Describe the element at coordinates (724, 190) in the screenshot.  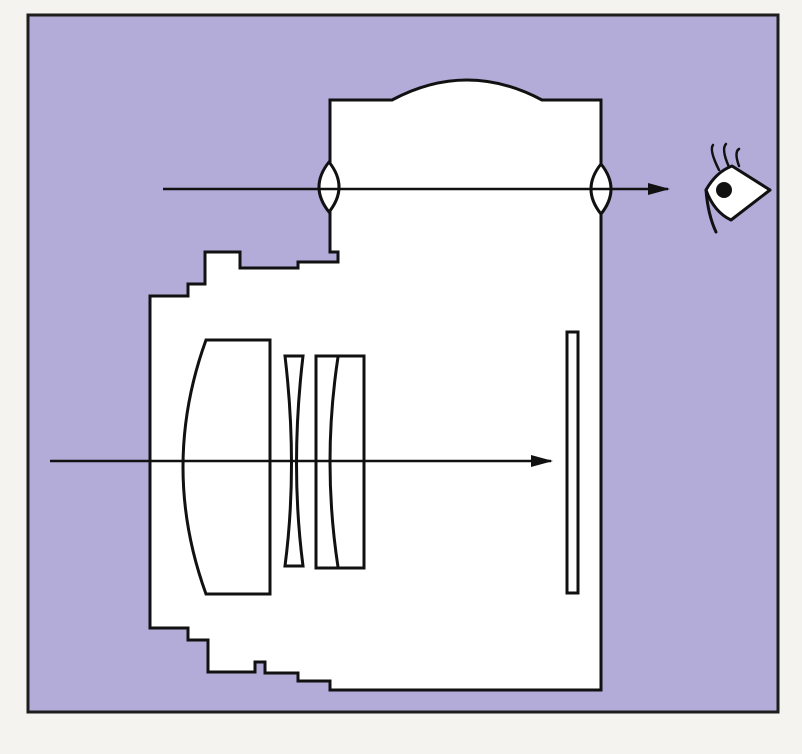
I see `eye-pupil` at that location.